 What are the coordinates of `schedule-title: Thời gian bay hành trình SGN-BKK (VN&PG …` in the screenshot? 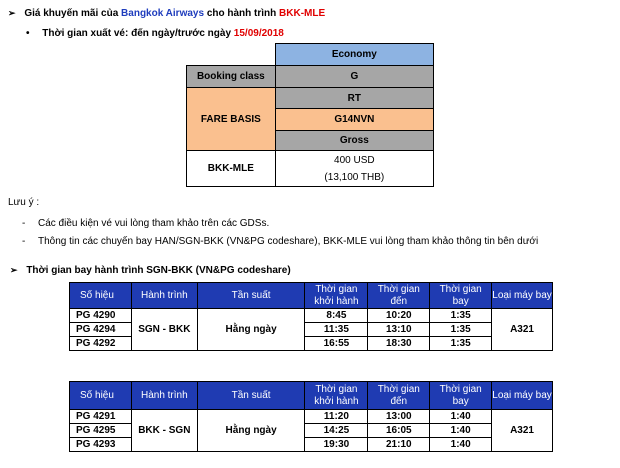 It's located at (158, 270).